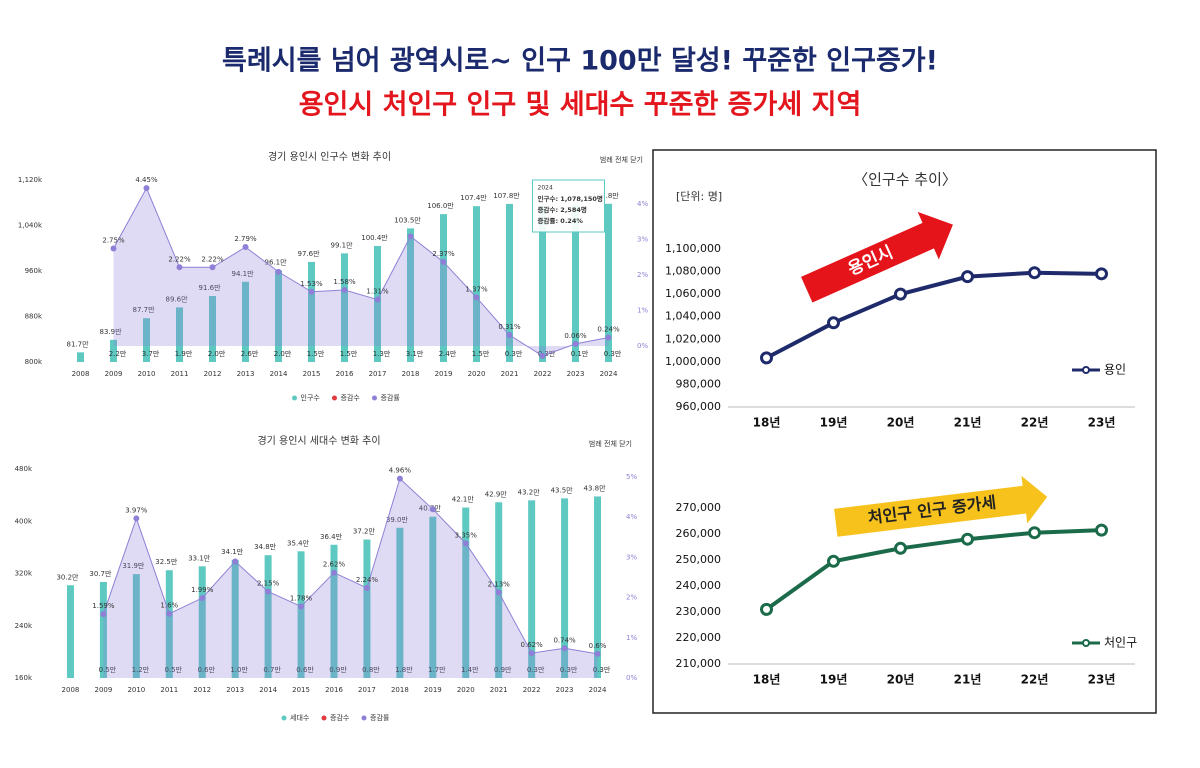  I want to click on bar-label: 42.9만, so click(496, 493).